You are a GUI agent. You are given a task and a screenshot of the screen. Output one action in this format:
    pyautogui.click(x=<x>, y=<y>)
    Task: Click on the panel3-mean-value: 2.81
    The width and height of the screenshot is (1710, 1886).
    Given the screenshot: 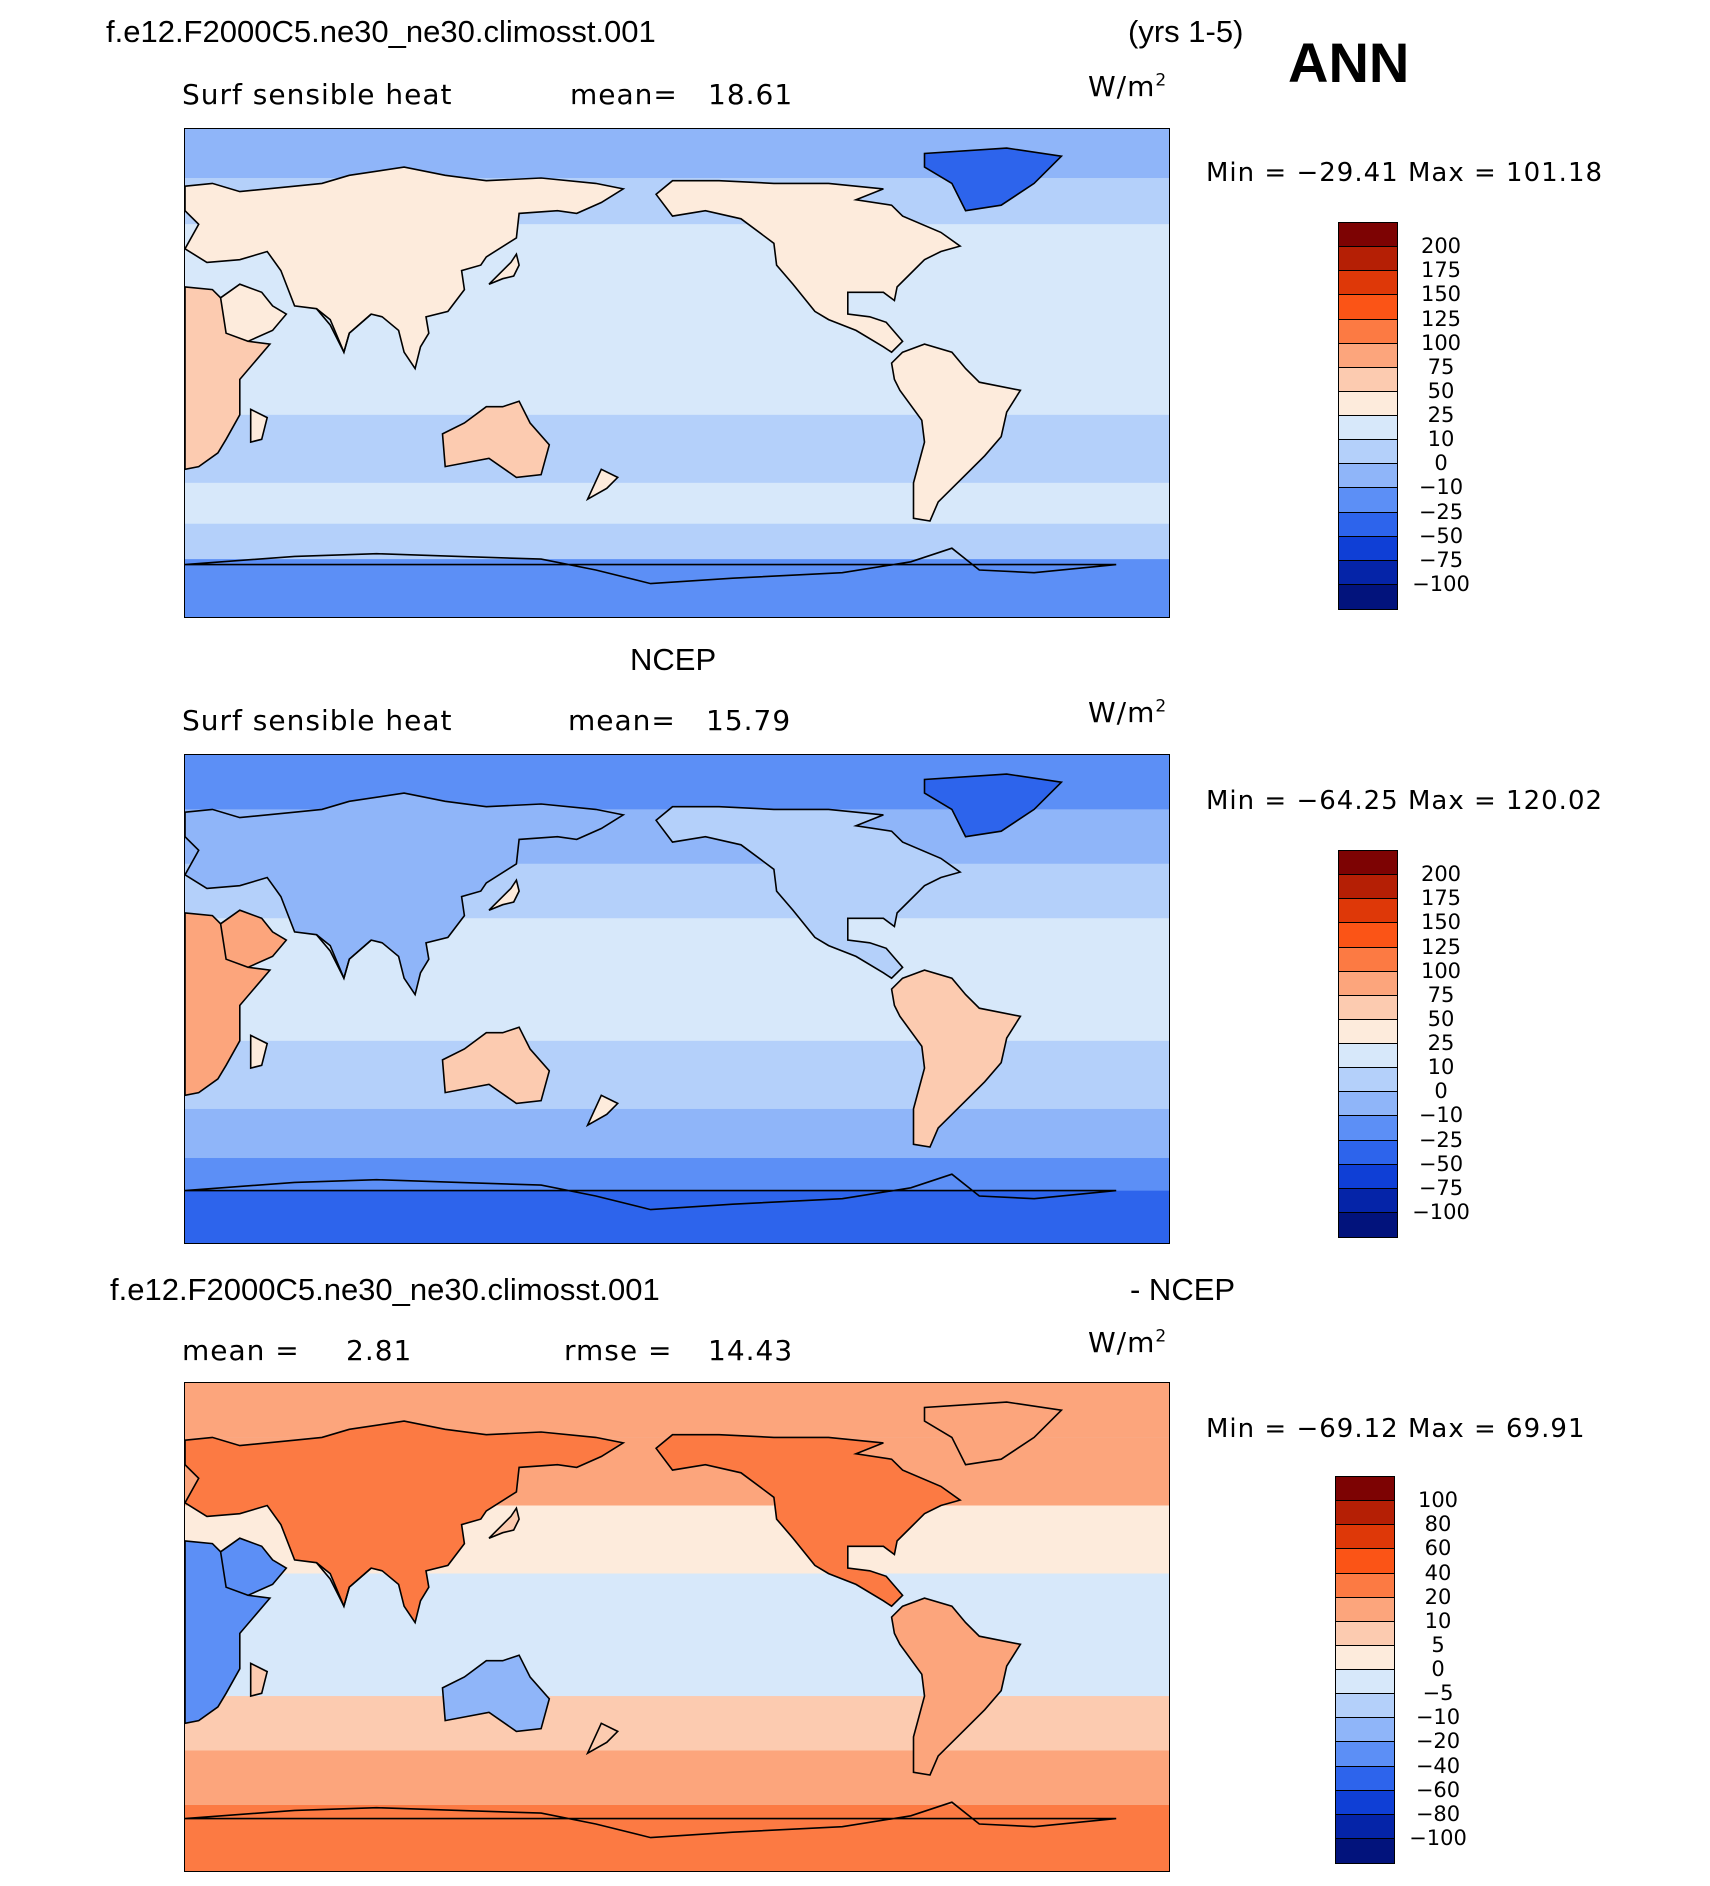 What is the action you would take?
    pyautogui.click(x=379, y=1350)
    